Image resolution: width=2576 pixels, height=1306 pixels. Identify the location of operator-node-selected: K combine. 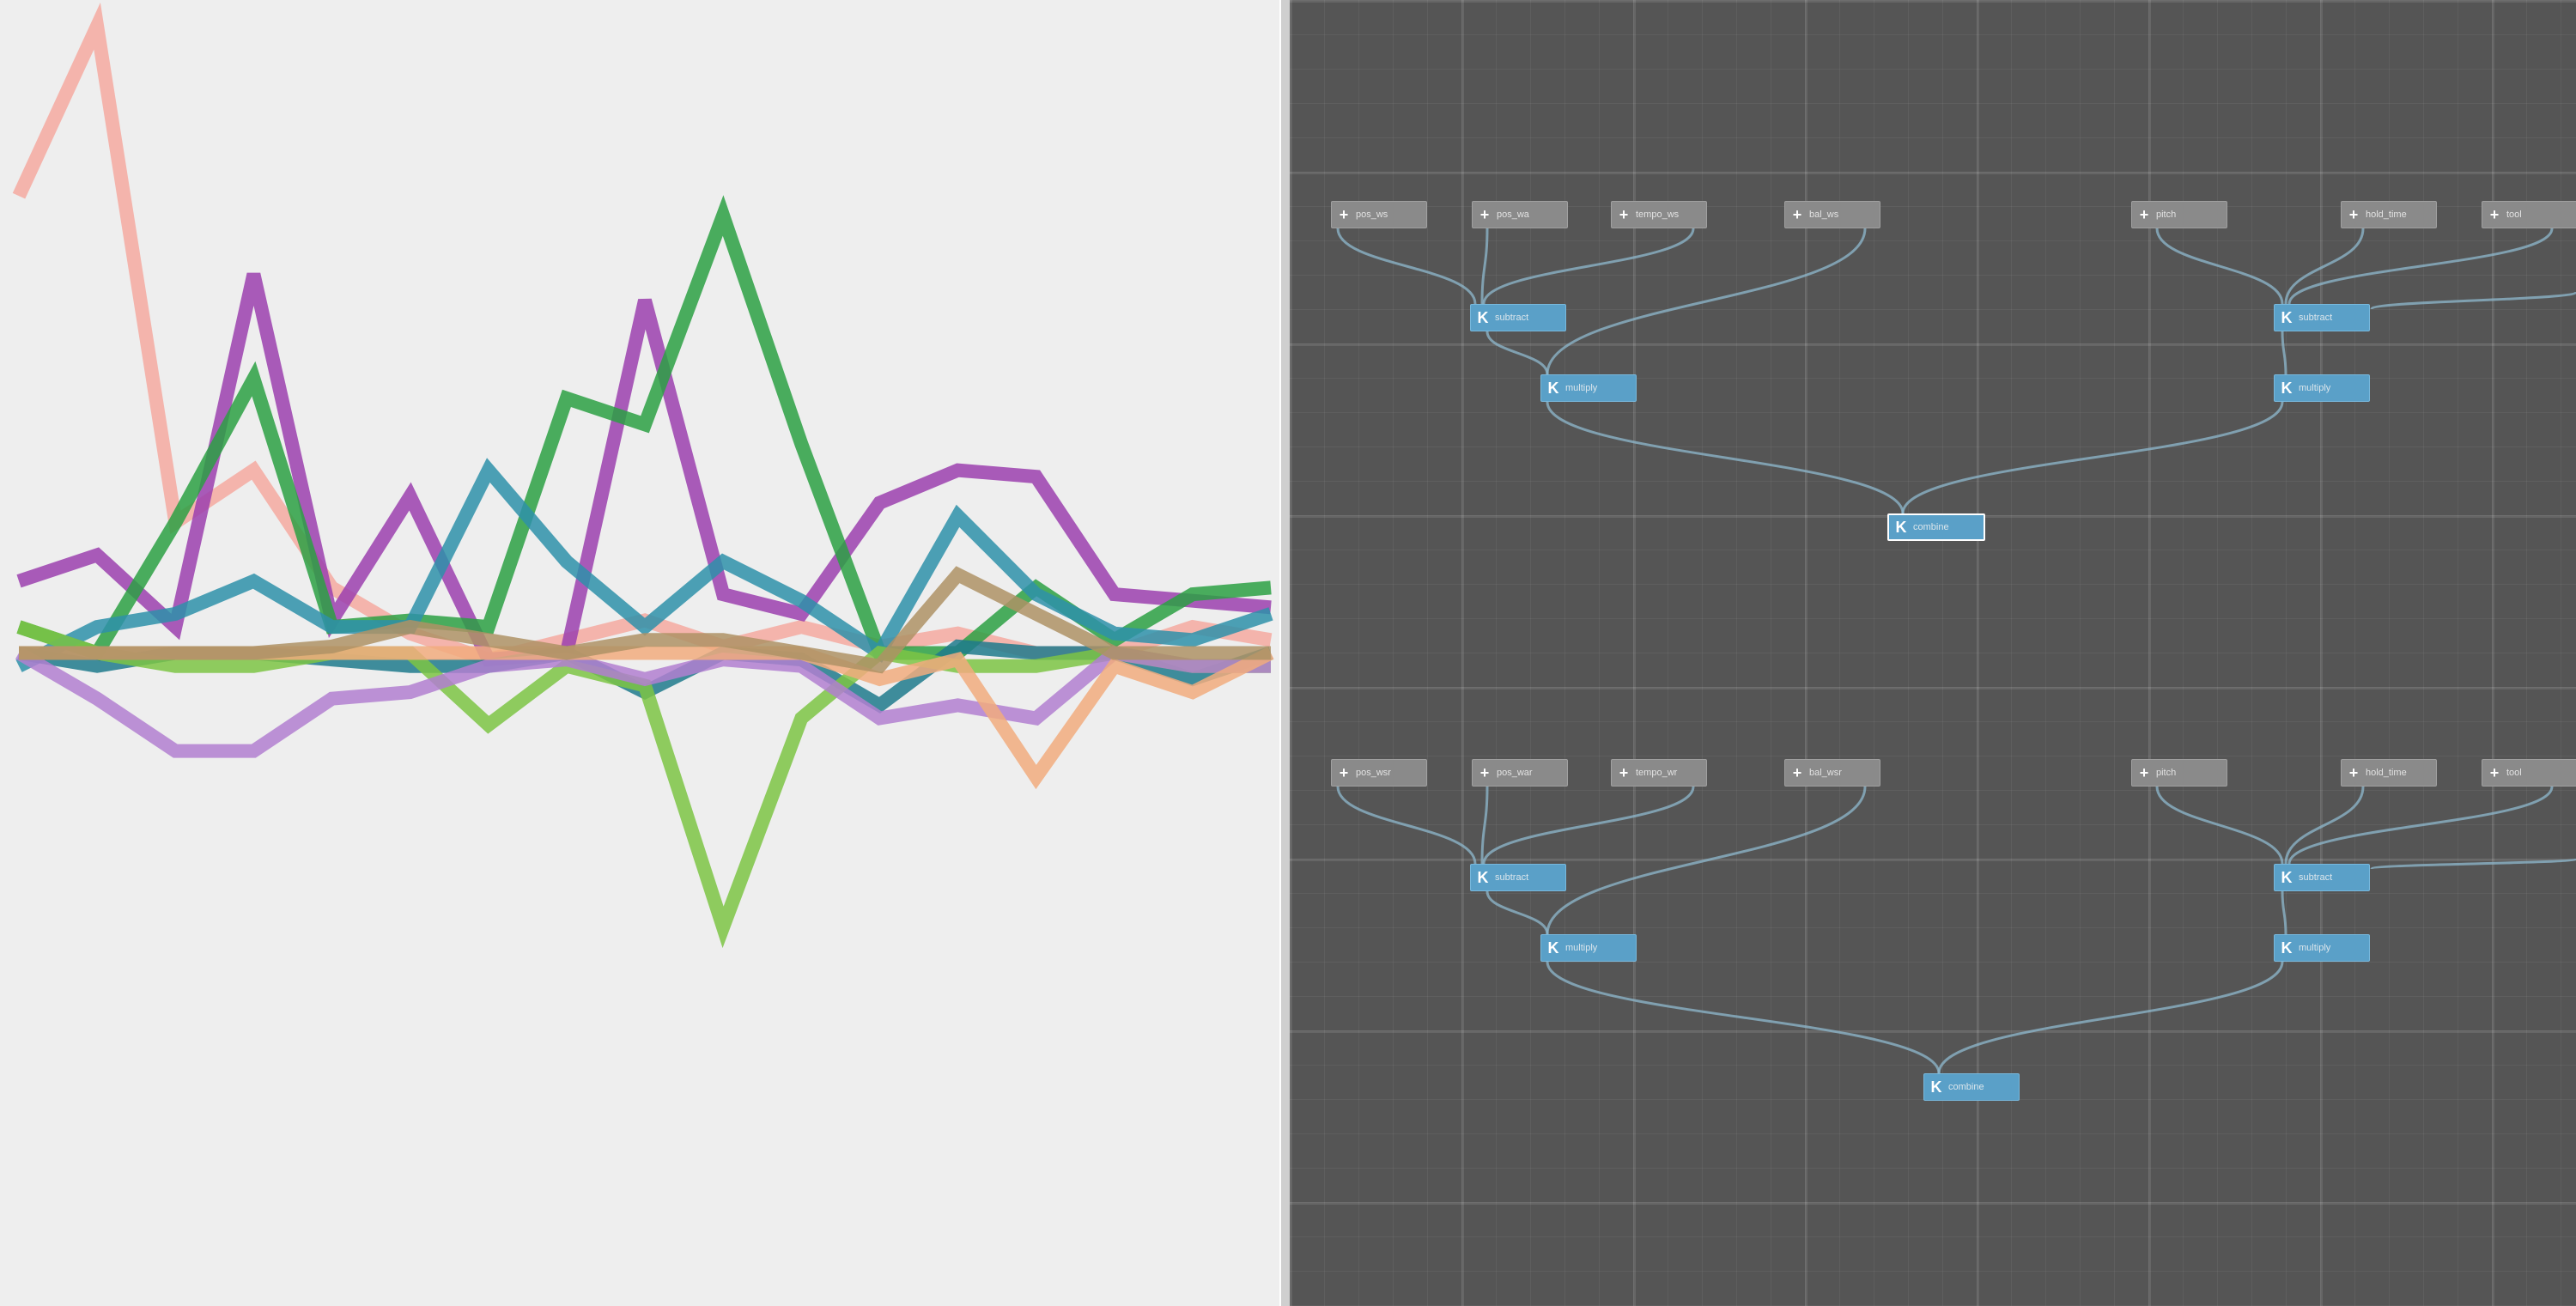
(1936, 527).